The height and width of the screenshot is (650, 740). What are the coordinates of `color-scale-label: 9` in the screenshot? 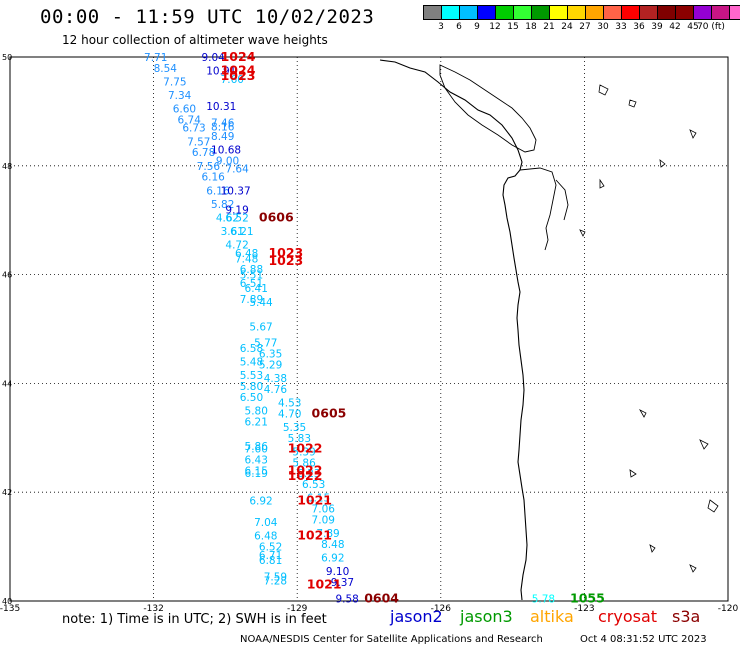 It's located at (477, 27).